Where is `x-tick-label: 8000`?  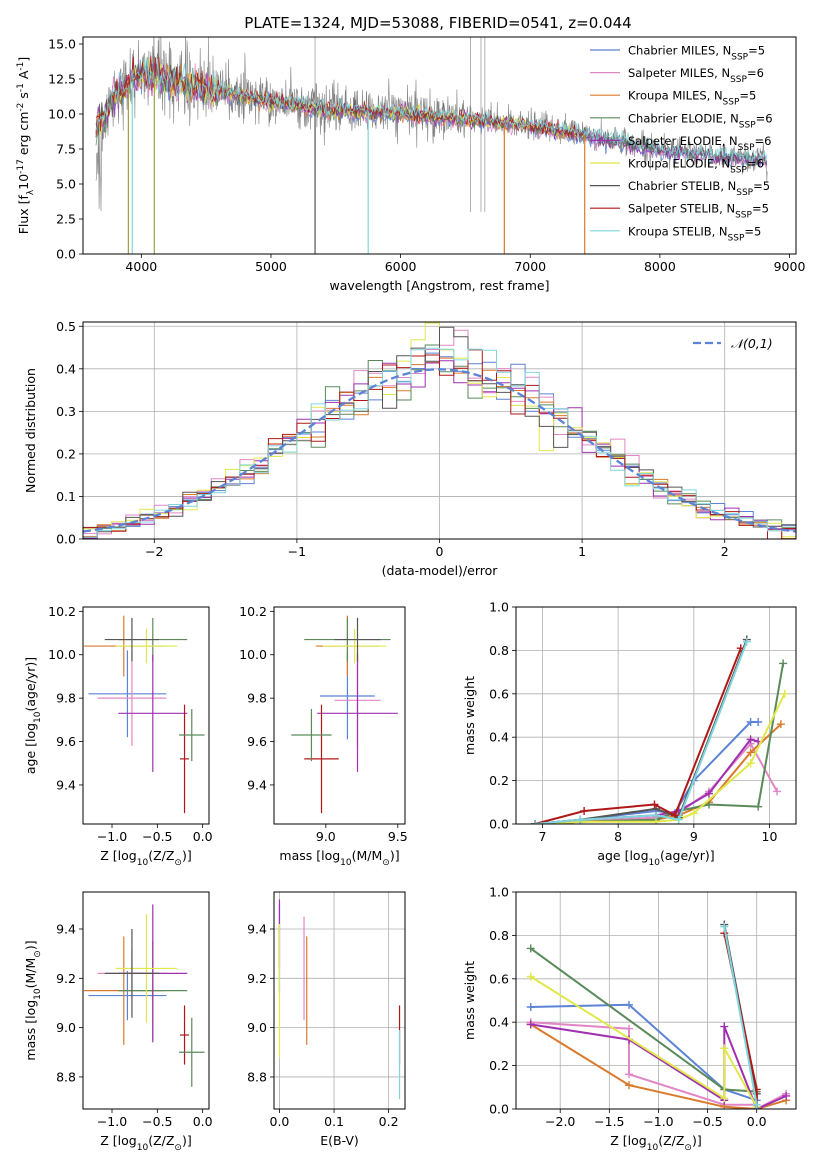
x-tick-label: 8000 is located at coordinates (660, 266).